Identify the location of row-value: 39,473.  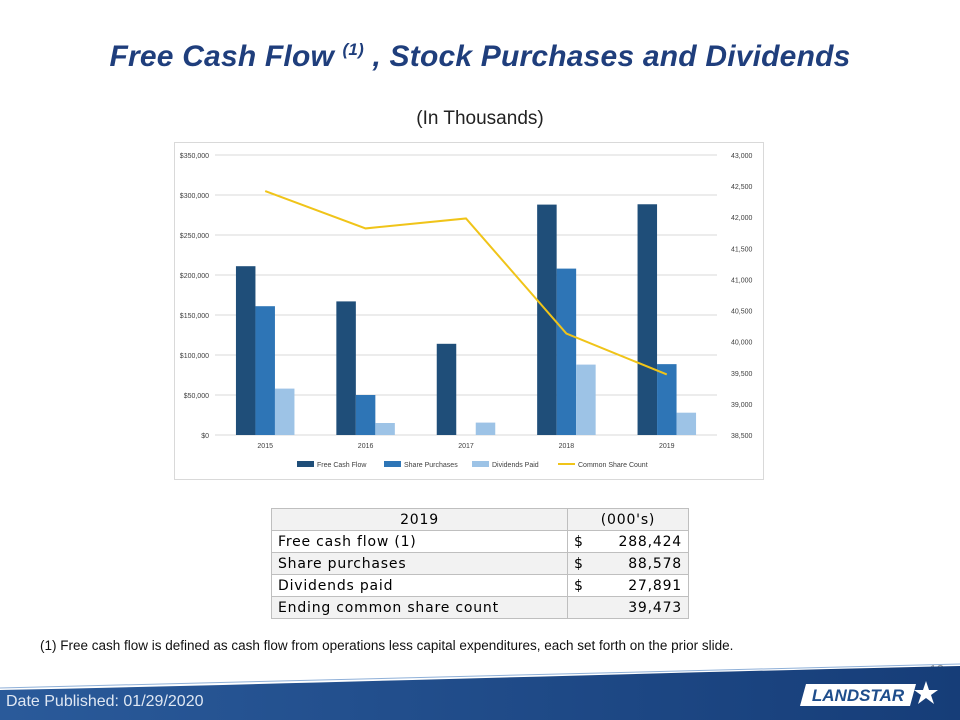
(628, 607).